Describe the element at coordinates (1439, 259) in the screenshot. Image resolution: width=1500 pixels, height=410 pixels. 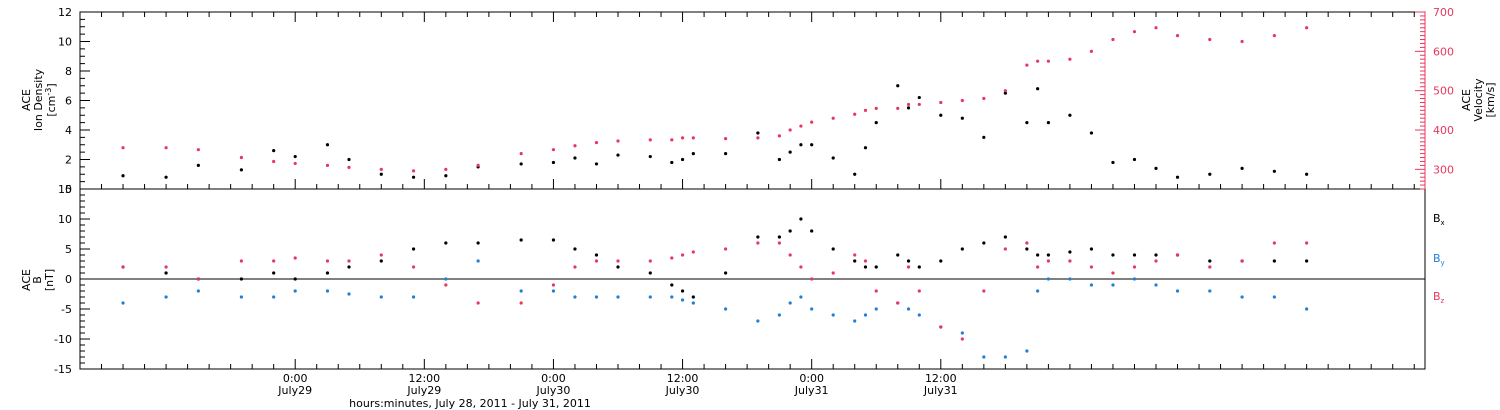
I see `legend-by: By` at that location.